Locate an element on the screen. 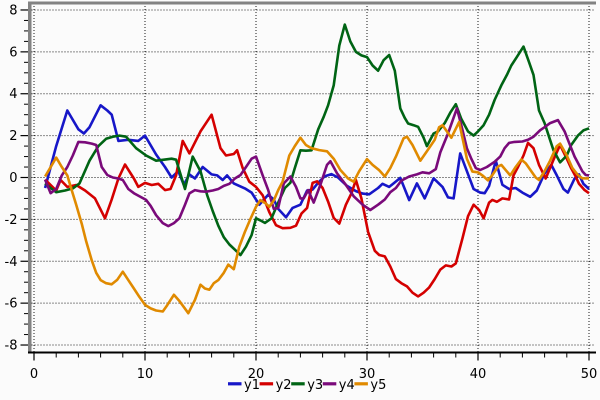  y-tick-label: 2 is located at coordinates (13, 136).